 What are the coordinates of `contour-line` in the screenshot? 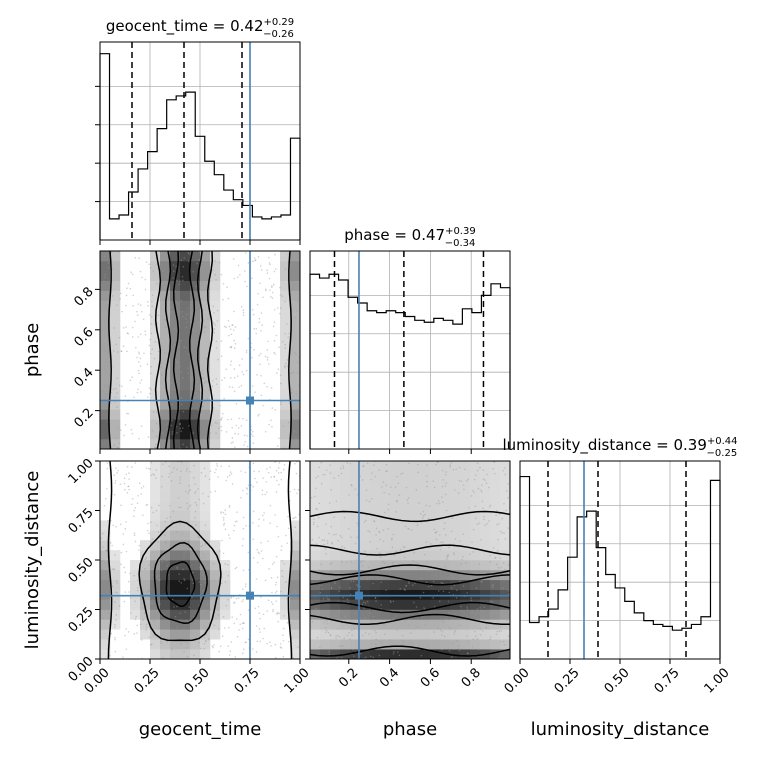 It's located at (410, 580).